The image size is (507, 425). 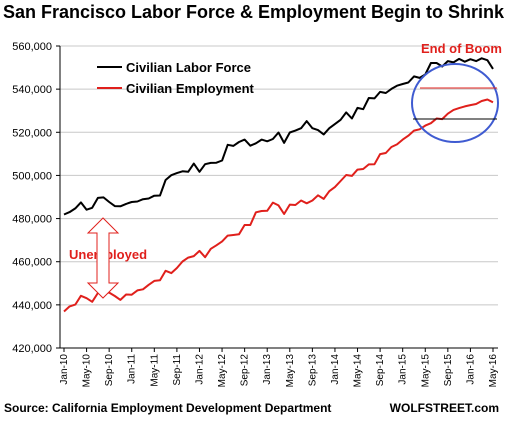 I want to click on x-tick-label: Sep-10, so click(x=109, y=370).